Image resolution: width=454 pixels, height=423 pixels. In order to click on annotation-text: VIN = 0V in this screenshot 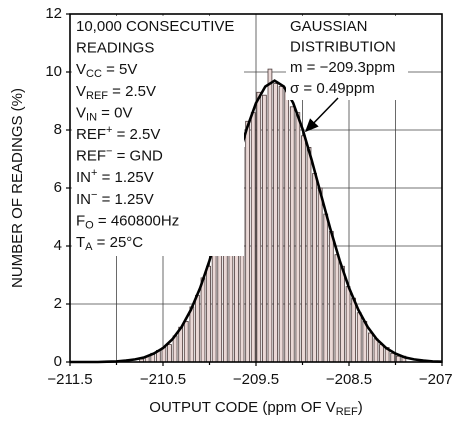, I will do `click(104, 113)`.